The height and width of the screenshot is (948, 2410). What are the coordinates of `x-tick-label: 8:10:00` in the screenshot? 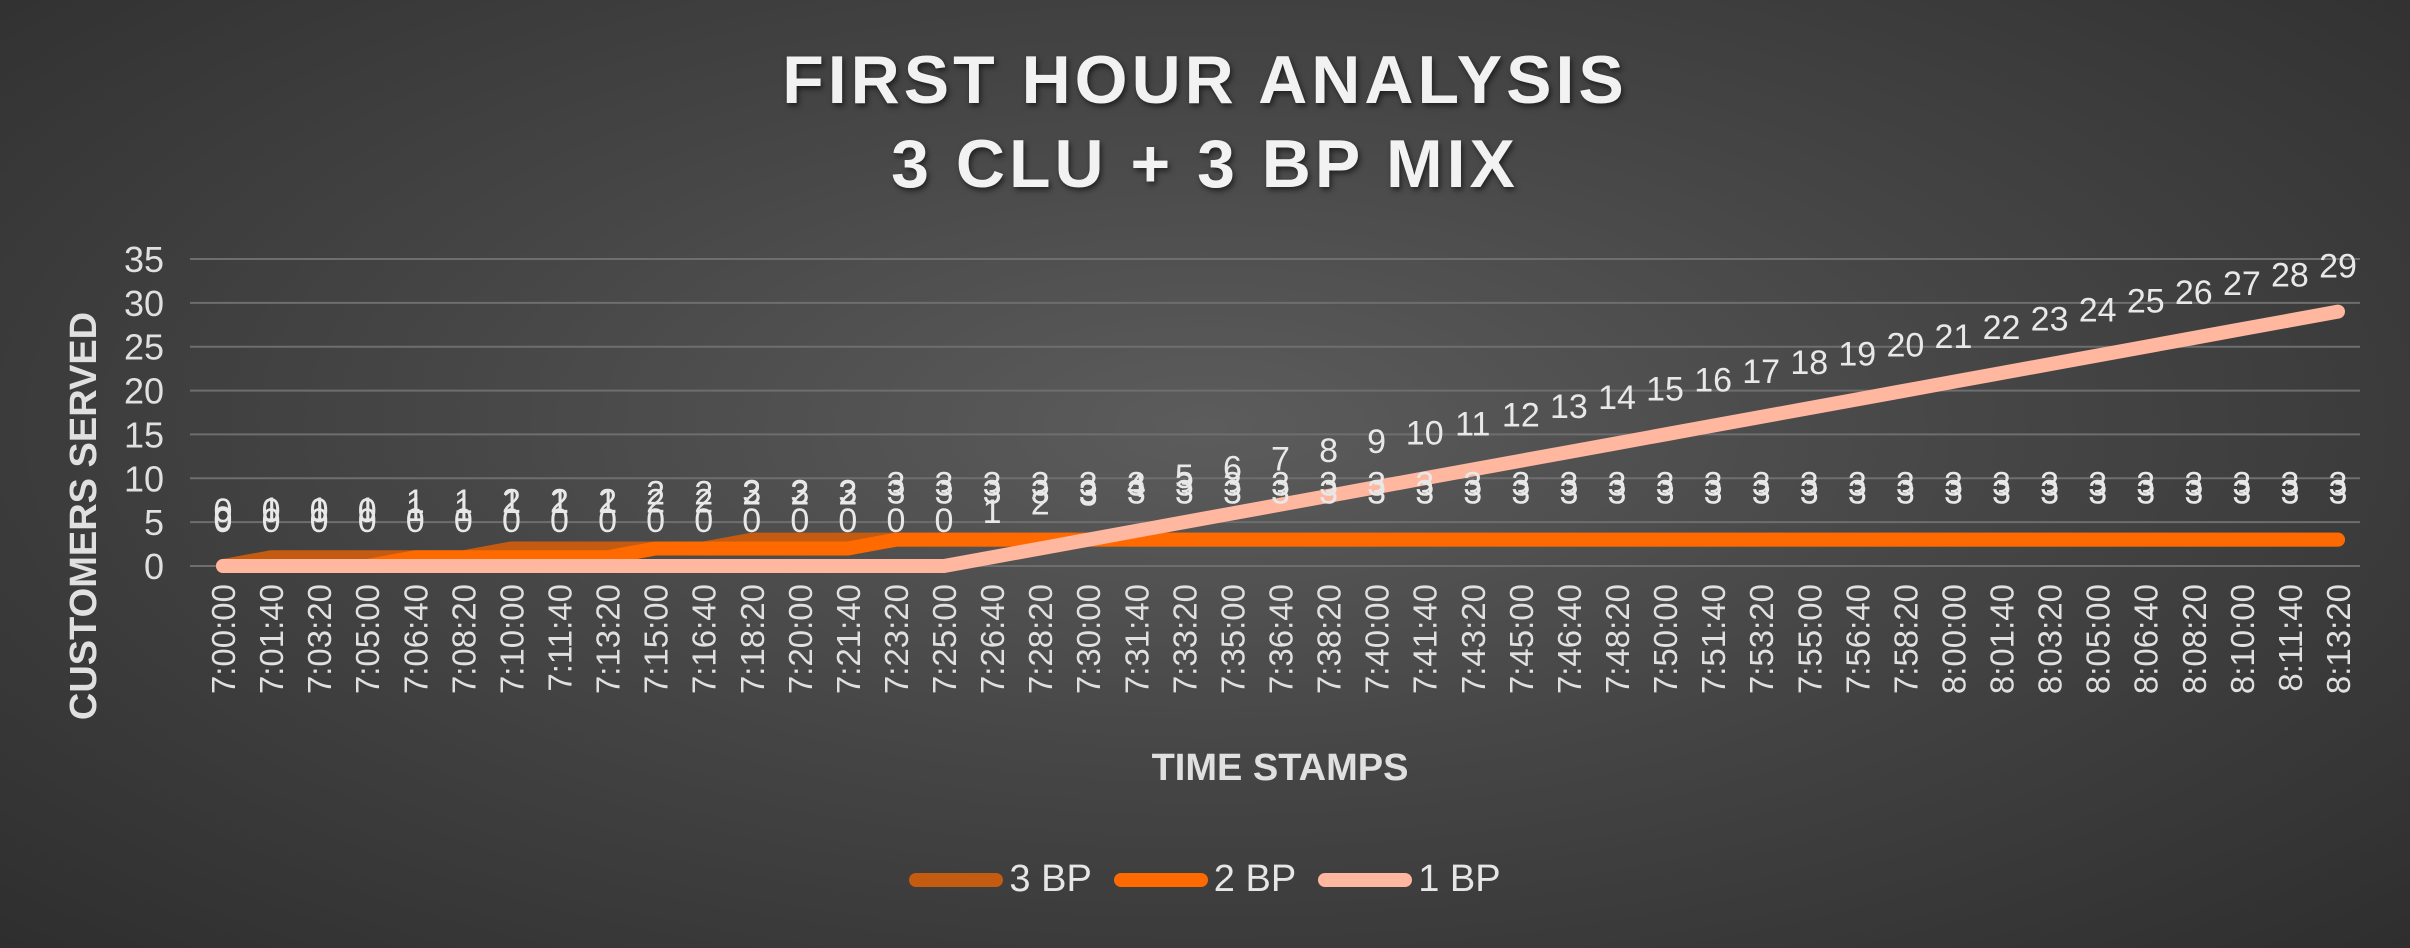 It's located at (2242, 639).